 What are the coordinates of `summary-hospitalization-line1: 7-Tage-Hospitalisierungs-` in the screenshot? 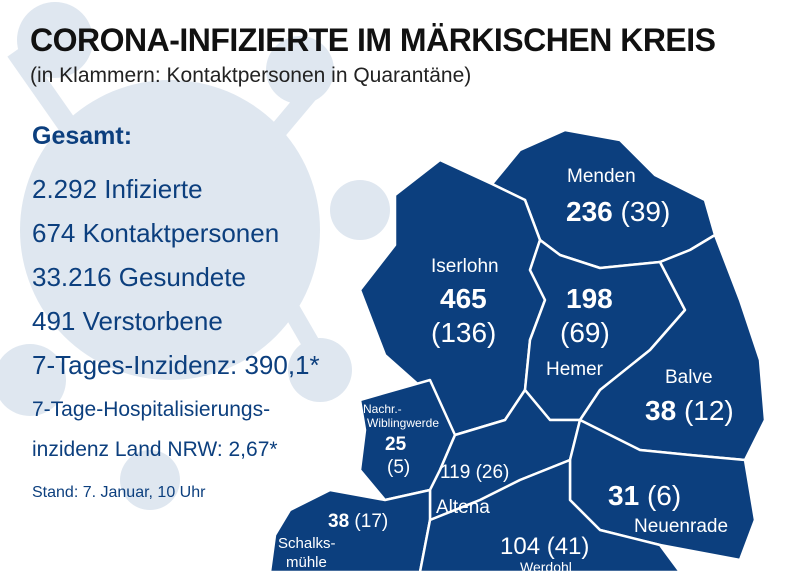 It's located at (151, 409).